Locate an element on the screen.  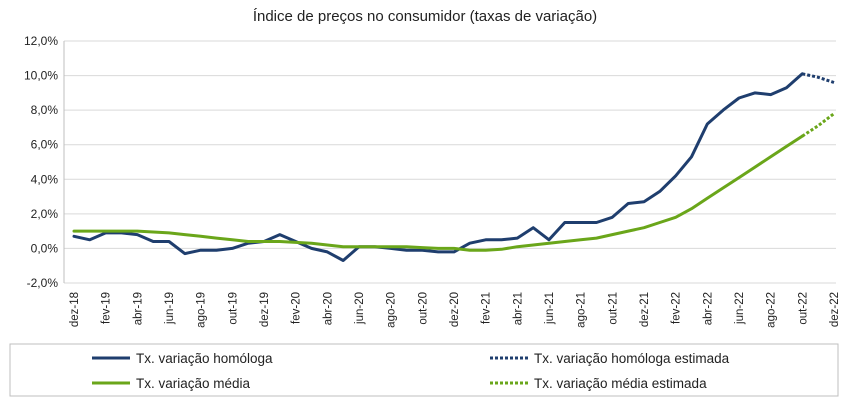
legend-label-homologa-estimada: Tx. variação homóloga estimada is located at coordinates (632, 358).